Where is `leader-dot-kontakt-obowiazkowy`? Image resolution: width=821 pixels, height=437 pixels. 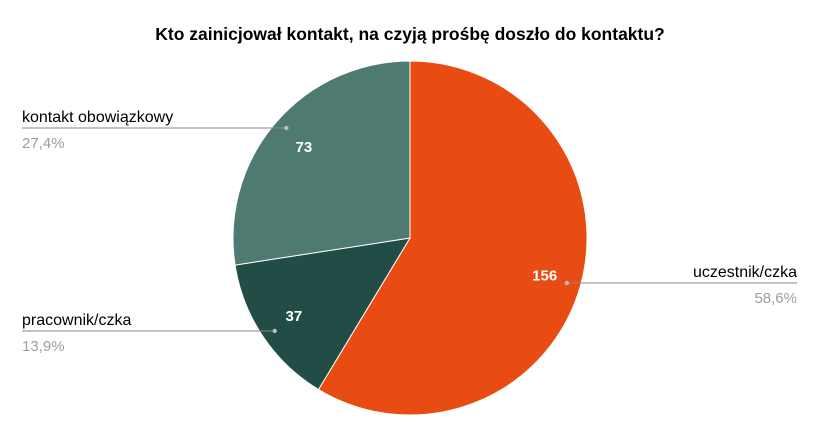 leader-dot-kontakt-obowiazkowy is located at coordinates (286, 128).